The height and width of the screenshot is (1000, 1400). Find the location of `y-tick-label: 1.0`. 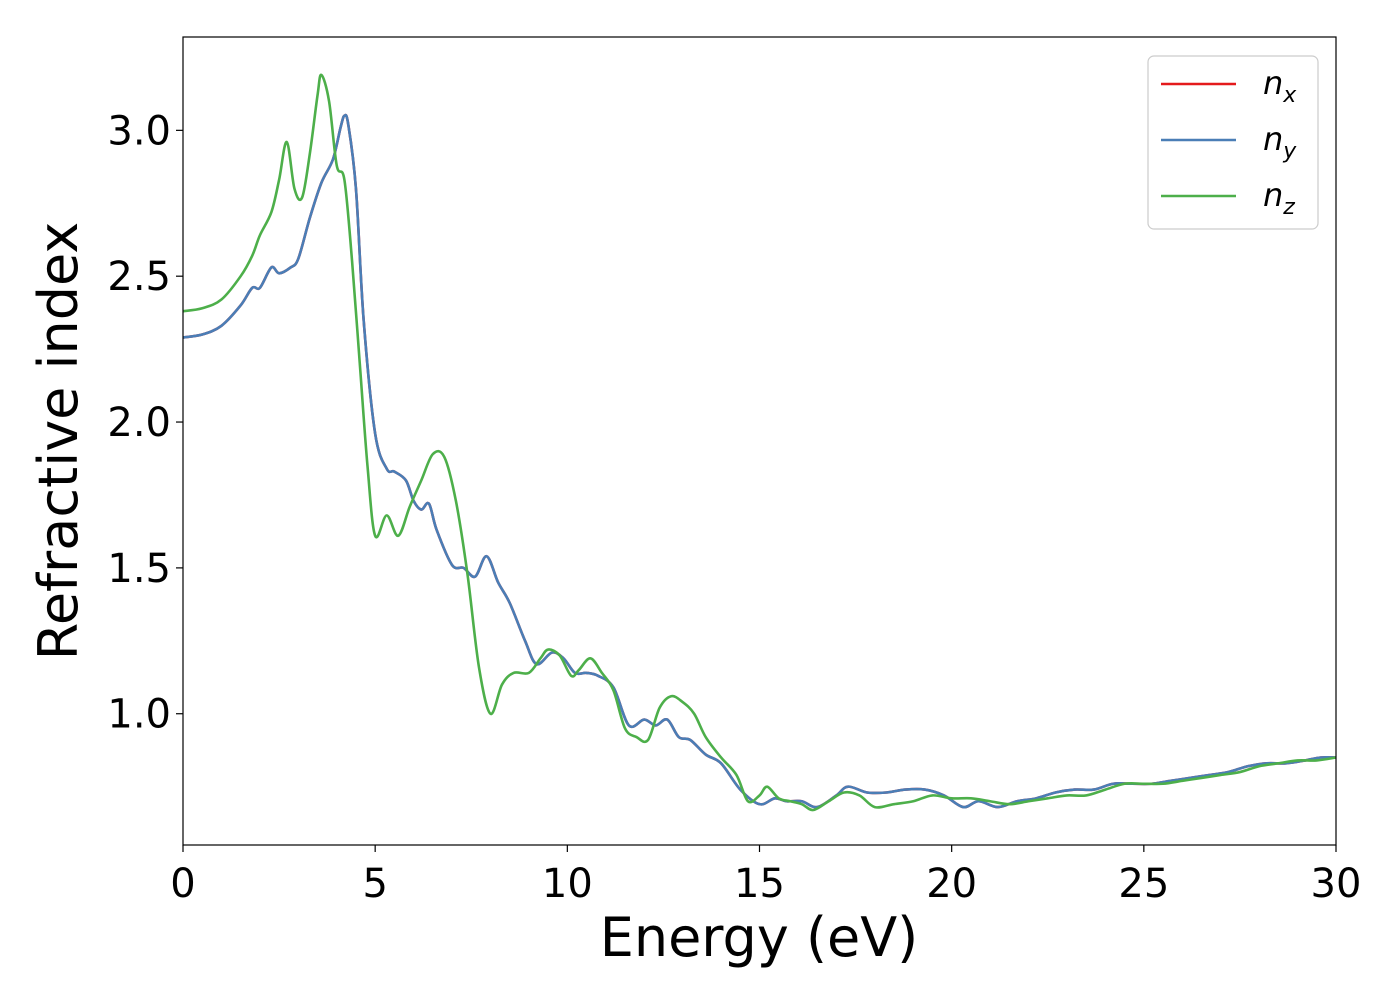

y-tick-label: 1.0 is located at coordinates (139, 715).